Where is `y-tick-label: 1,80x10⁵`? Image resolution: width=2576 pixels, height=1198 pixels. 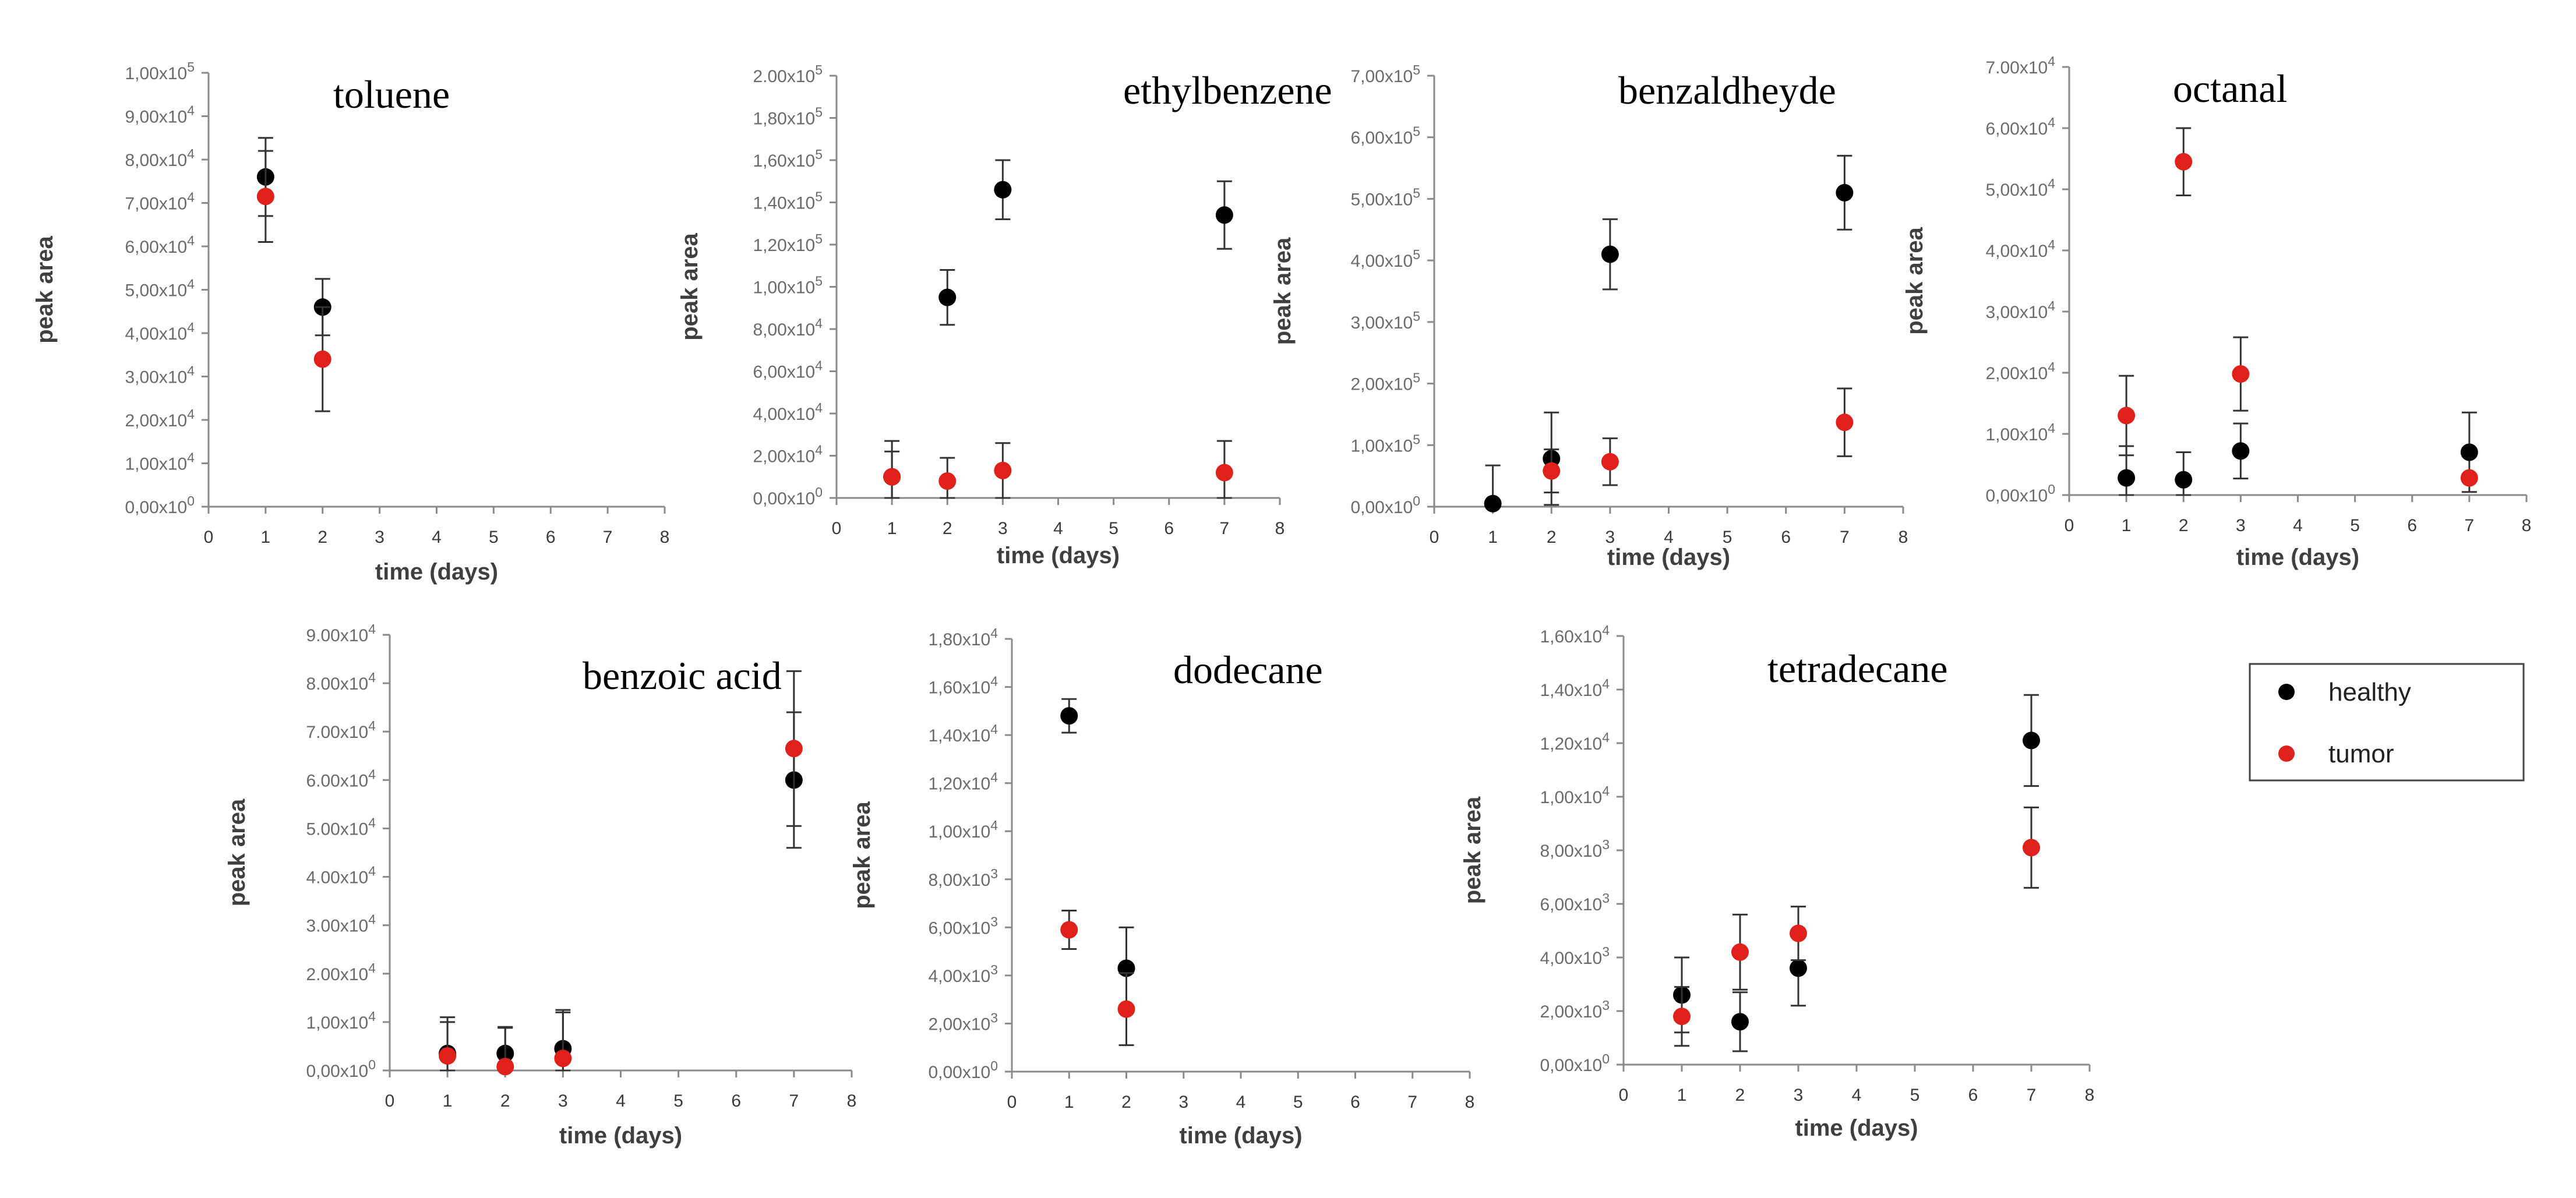
y-tick-label: 1,80x10⁵ is located at coordinates (788, 117).